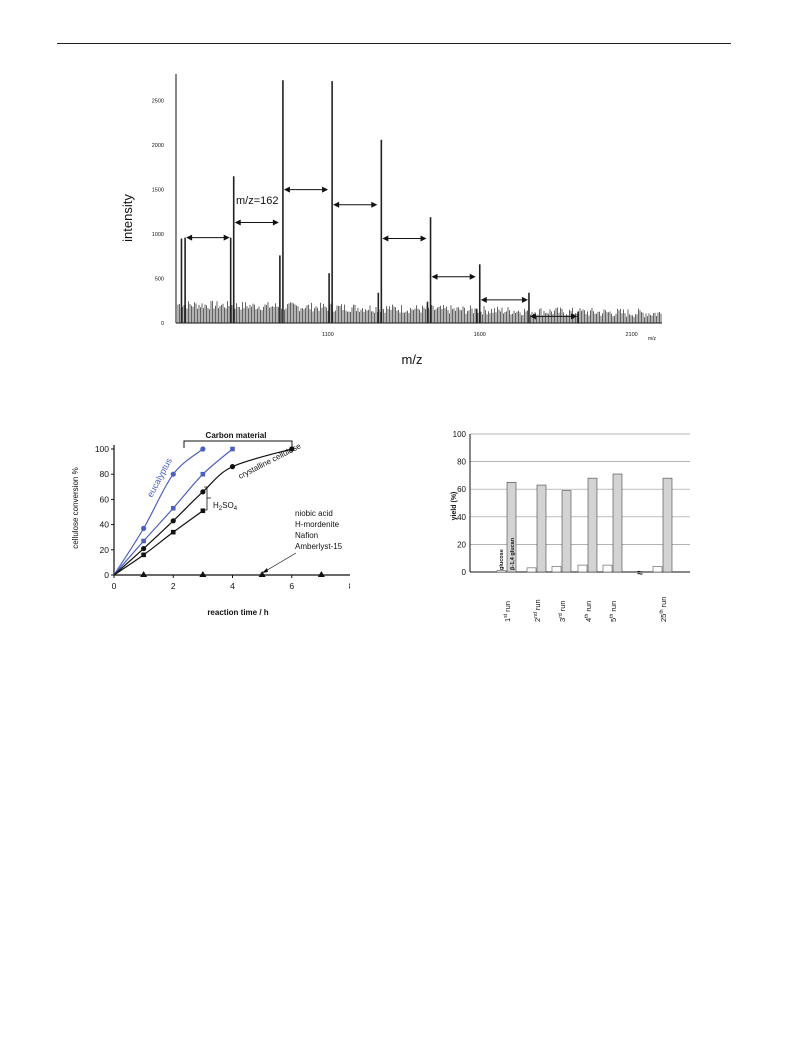  I want to click on ms-y-tick-label-2: 1000, so click(158, 235).